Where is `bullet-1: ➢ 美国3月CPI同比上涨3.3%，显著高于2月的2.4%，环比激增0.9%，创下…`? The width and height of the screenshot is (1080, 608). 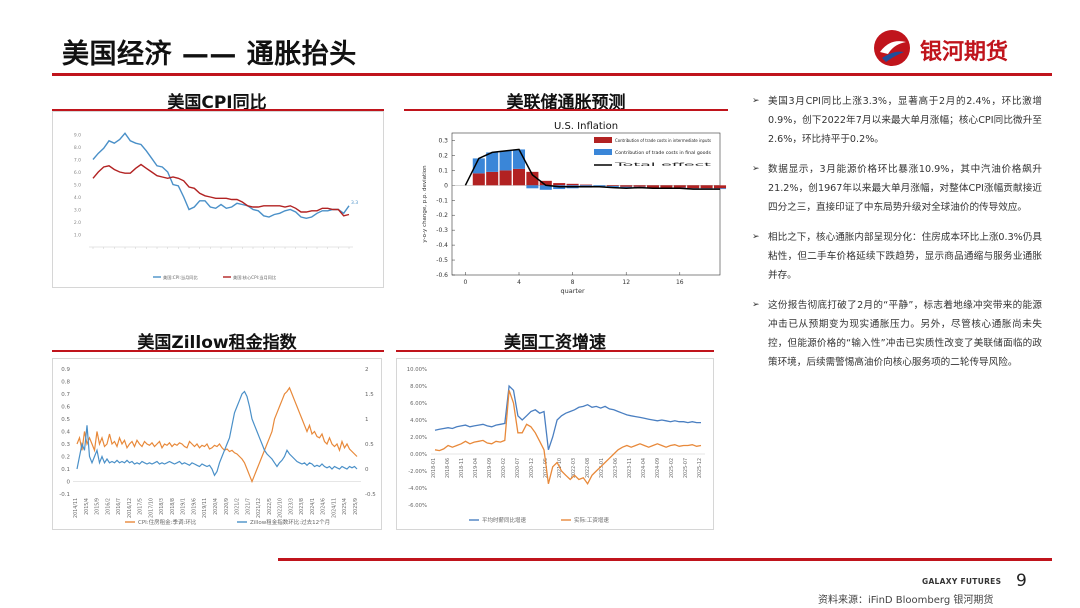 bullet-1: ➢ 美国3月CPI同比上涨3.3%，显著高于2月的2.4%，环比激增0.9%，创下… is located at coordinates (897, 120).